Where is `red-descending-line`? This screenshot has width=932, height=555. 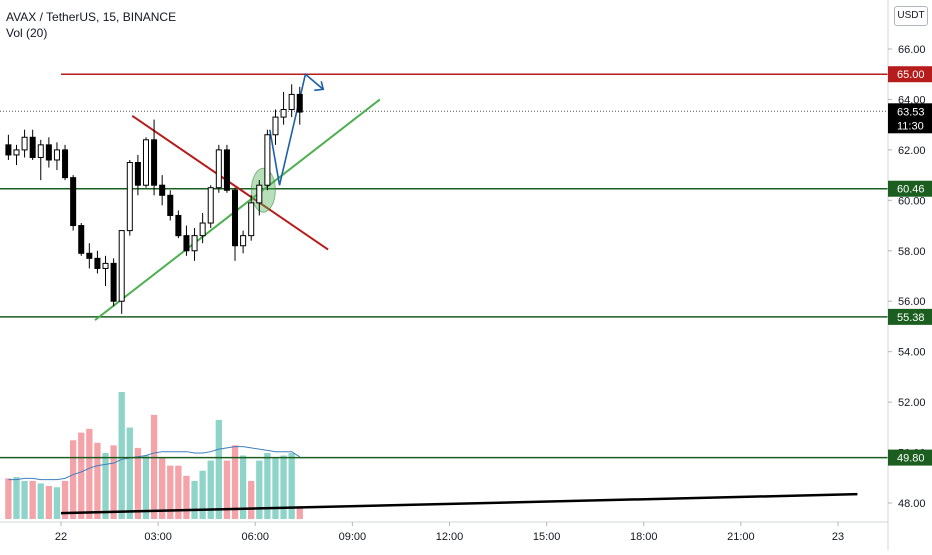
red-descending-line is located at coordinates (230, 183).